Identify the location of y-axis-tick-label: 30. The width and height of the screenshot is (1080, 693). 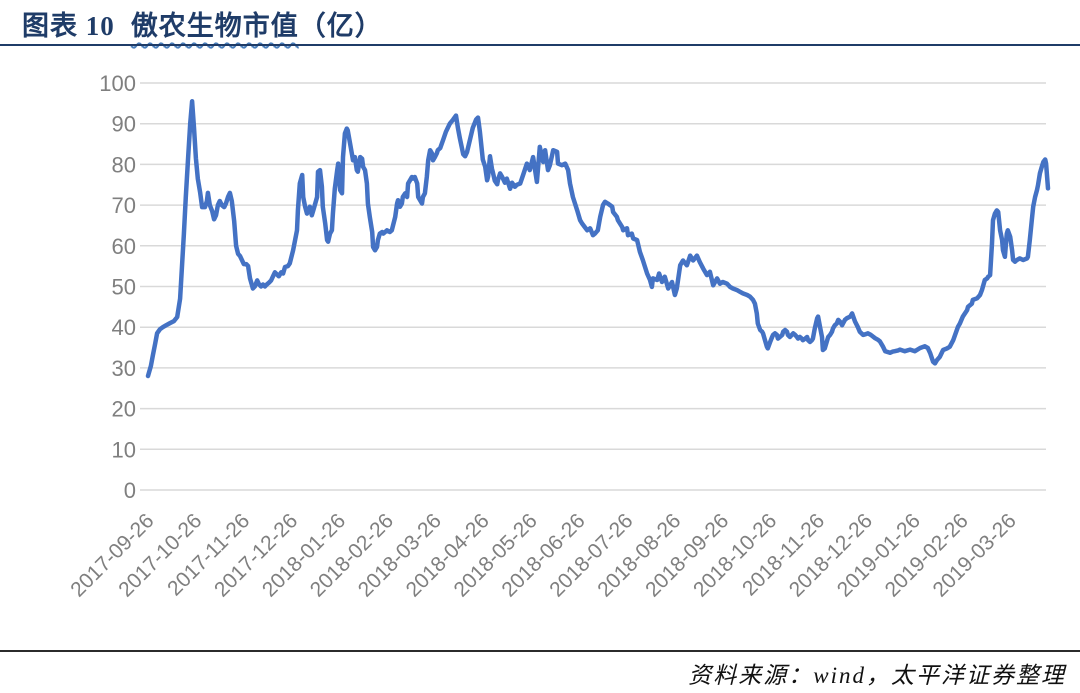
(124, 368).